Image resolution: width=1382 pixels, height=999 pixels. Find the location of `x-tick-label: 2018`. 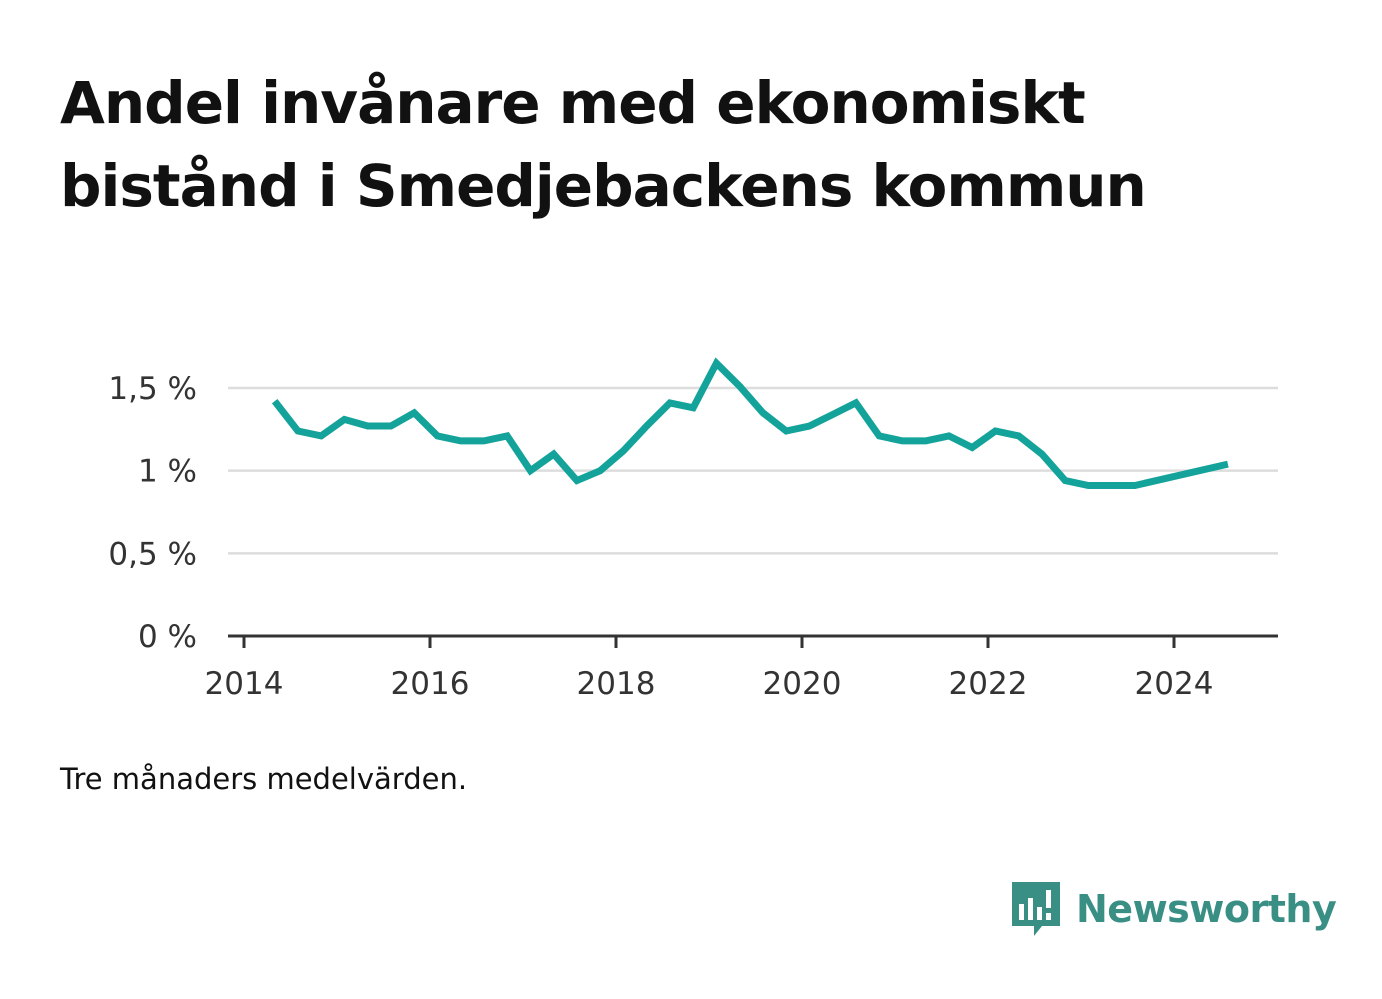

x-tick-label: 2018 is located at coordinates (616, 684).